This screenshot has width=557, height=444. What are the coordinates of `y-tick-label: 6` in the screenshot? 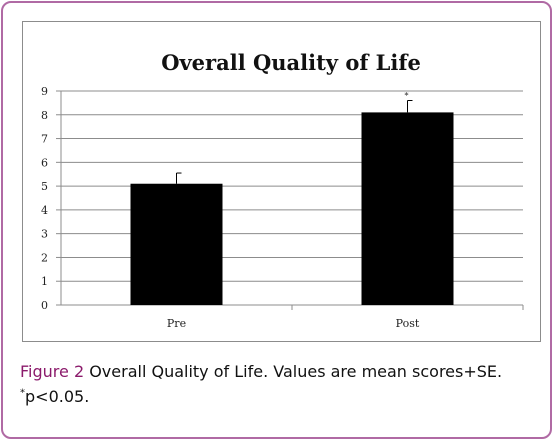 It's located at (44, 162).